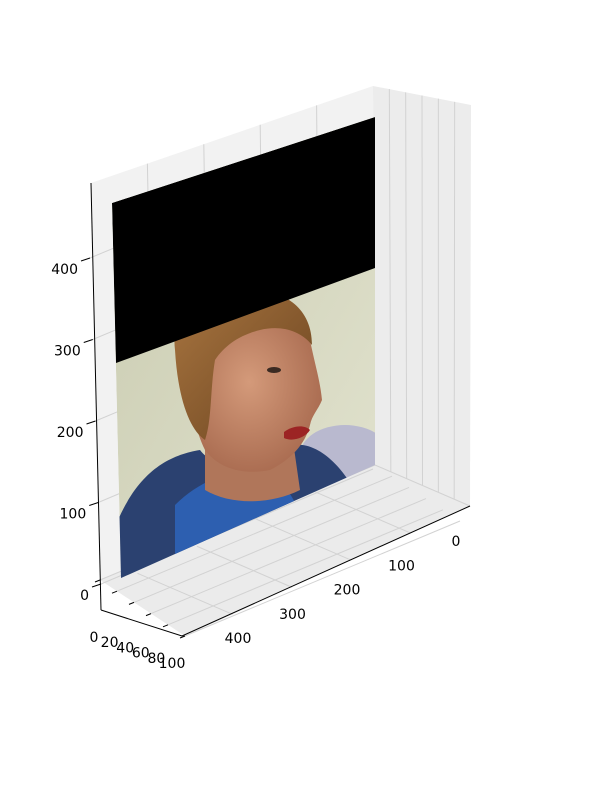  What do you see at coordinates (456, 542) in the screenshot?
I see `tick-label-y: 0` at bounding box center [456, 542].